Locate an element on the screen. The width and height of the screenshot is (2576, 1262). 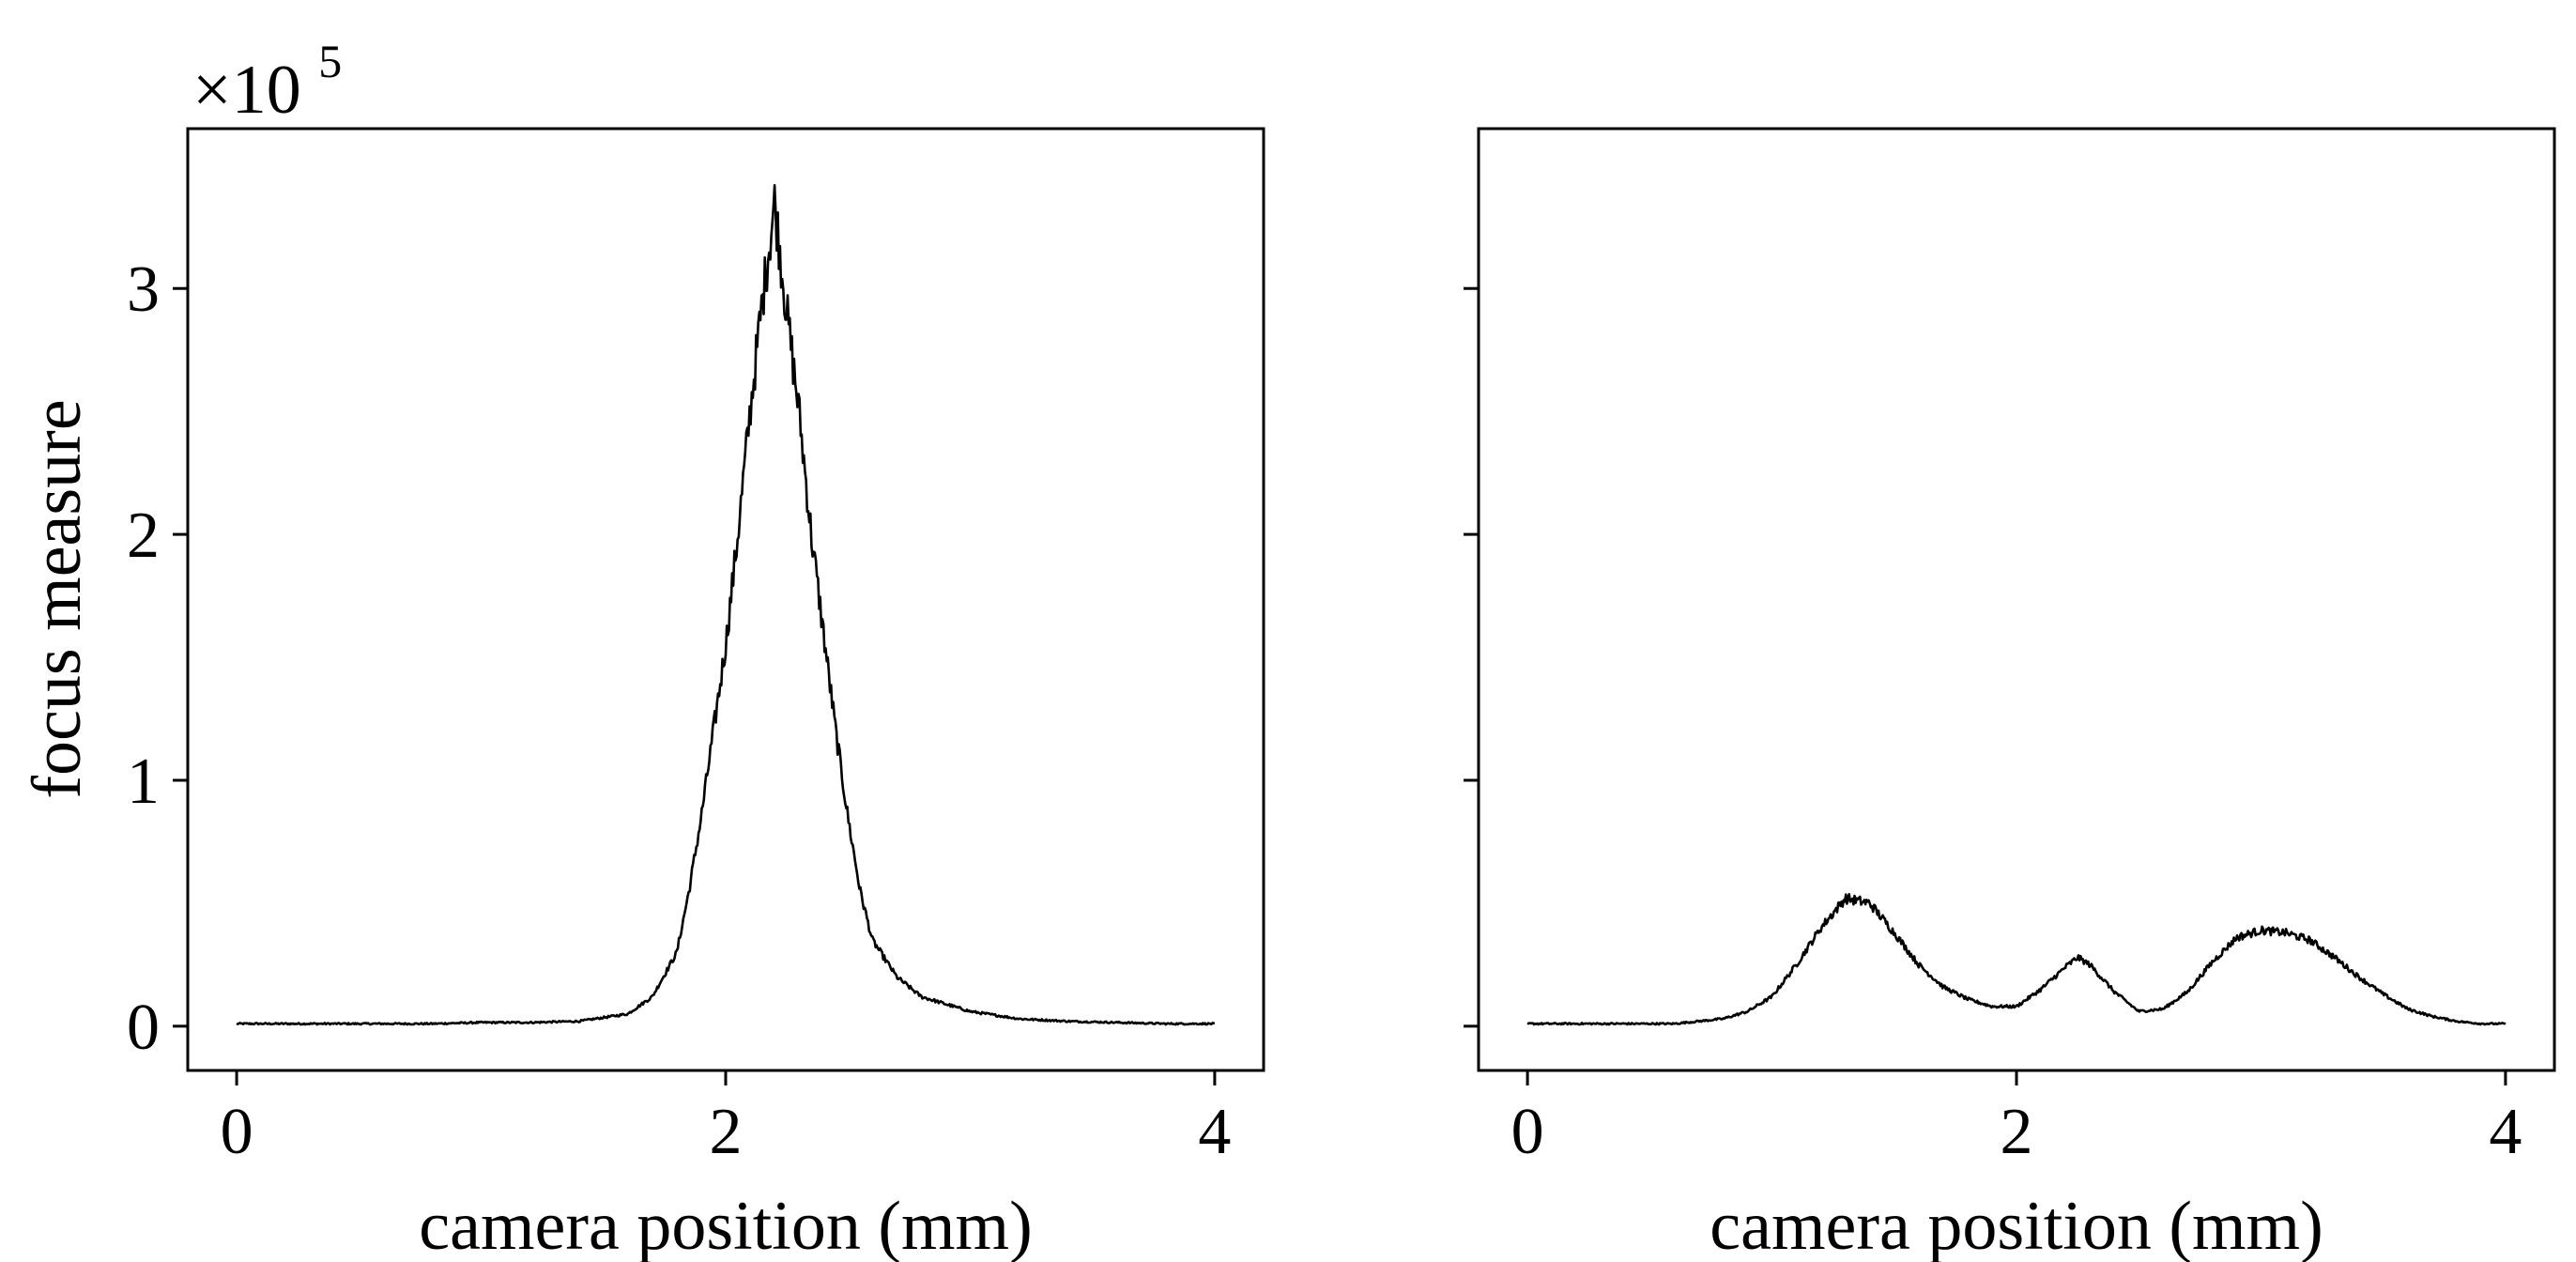
right-x-axis-label: camera position (mm) is located at coordinates (2017, 1225).